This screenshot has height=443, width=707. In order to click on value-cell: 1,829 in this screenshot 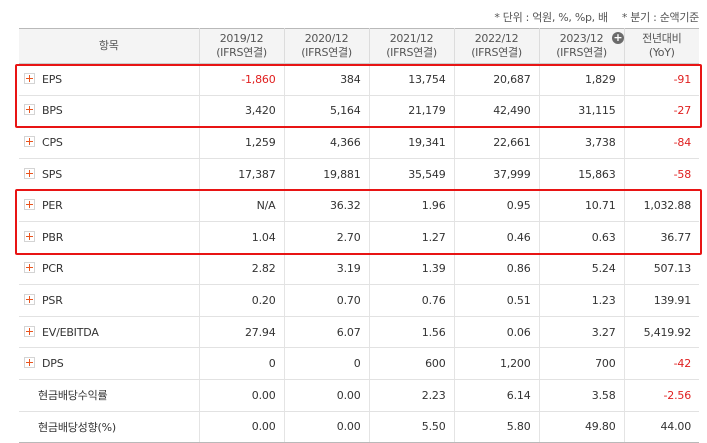, I will do `click(581, 79)`.